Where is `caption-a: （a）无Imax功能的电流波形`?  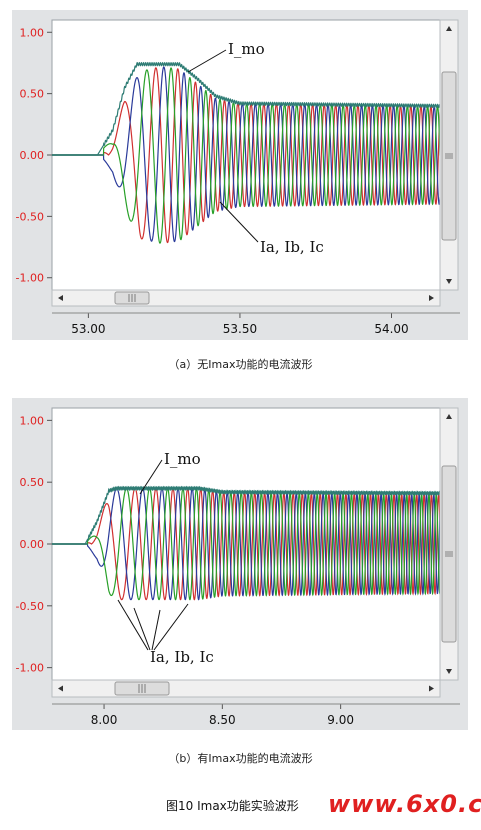 caption-a: （a）无Imax功能的电流波形 is located at coordinates (240, 364).